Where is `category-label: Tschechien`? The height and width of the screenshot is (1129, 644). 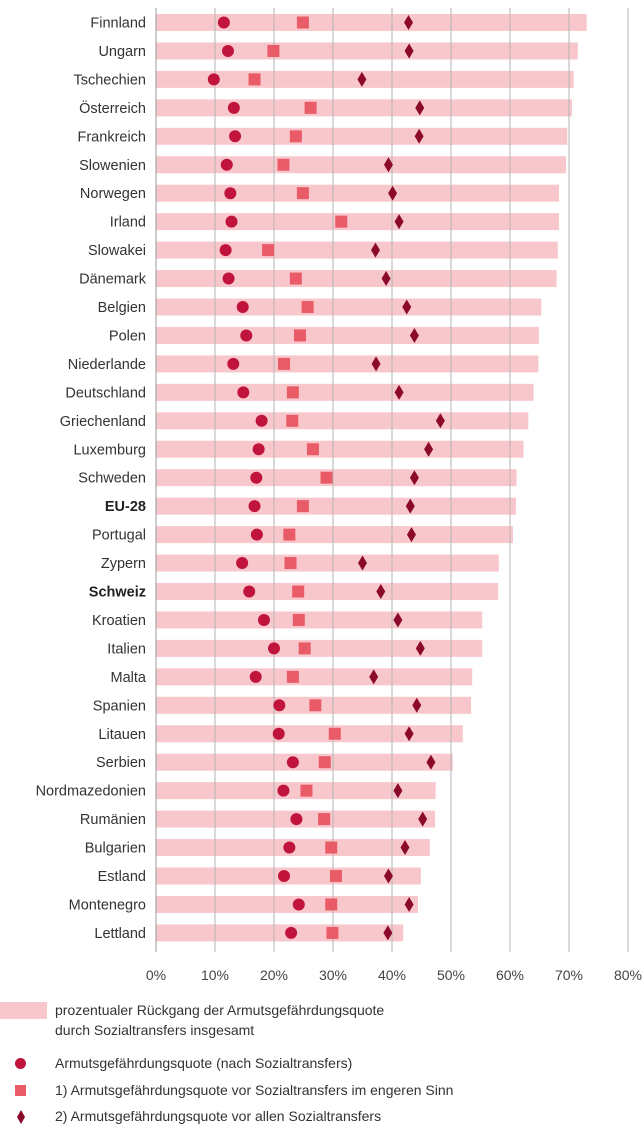
category-label: Tschechien is located at coordinates (109, 80).